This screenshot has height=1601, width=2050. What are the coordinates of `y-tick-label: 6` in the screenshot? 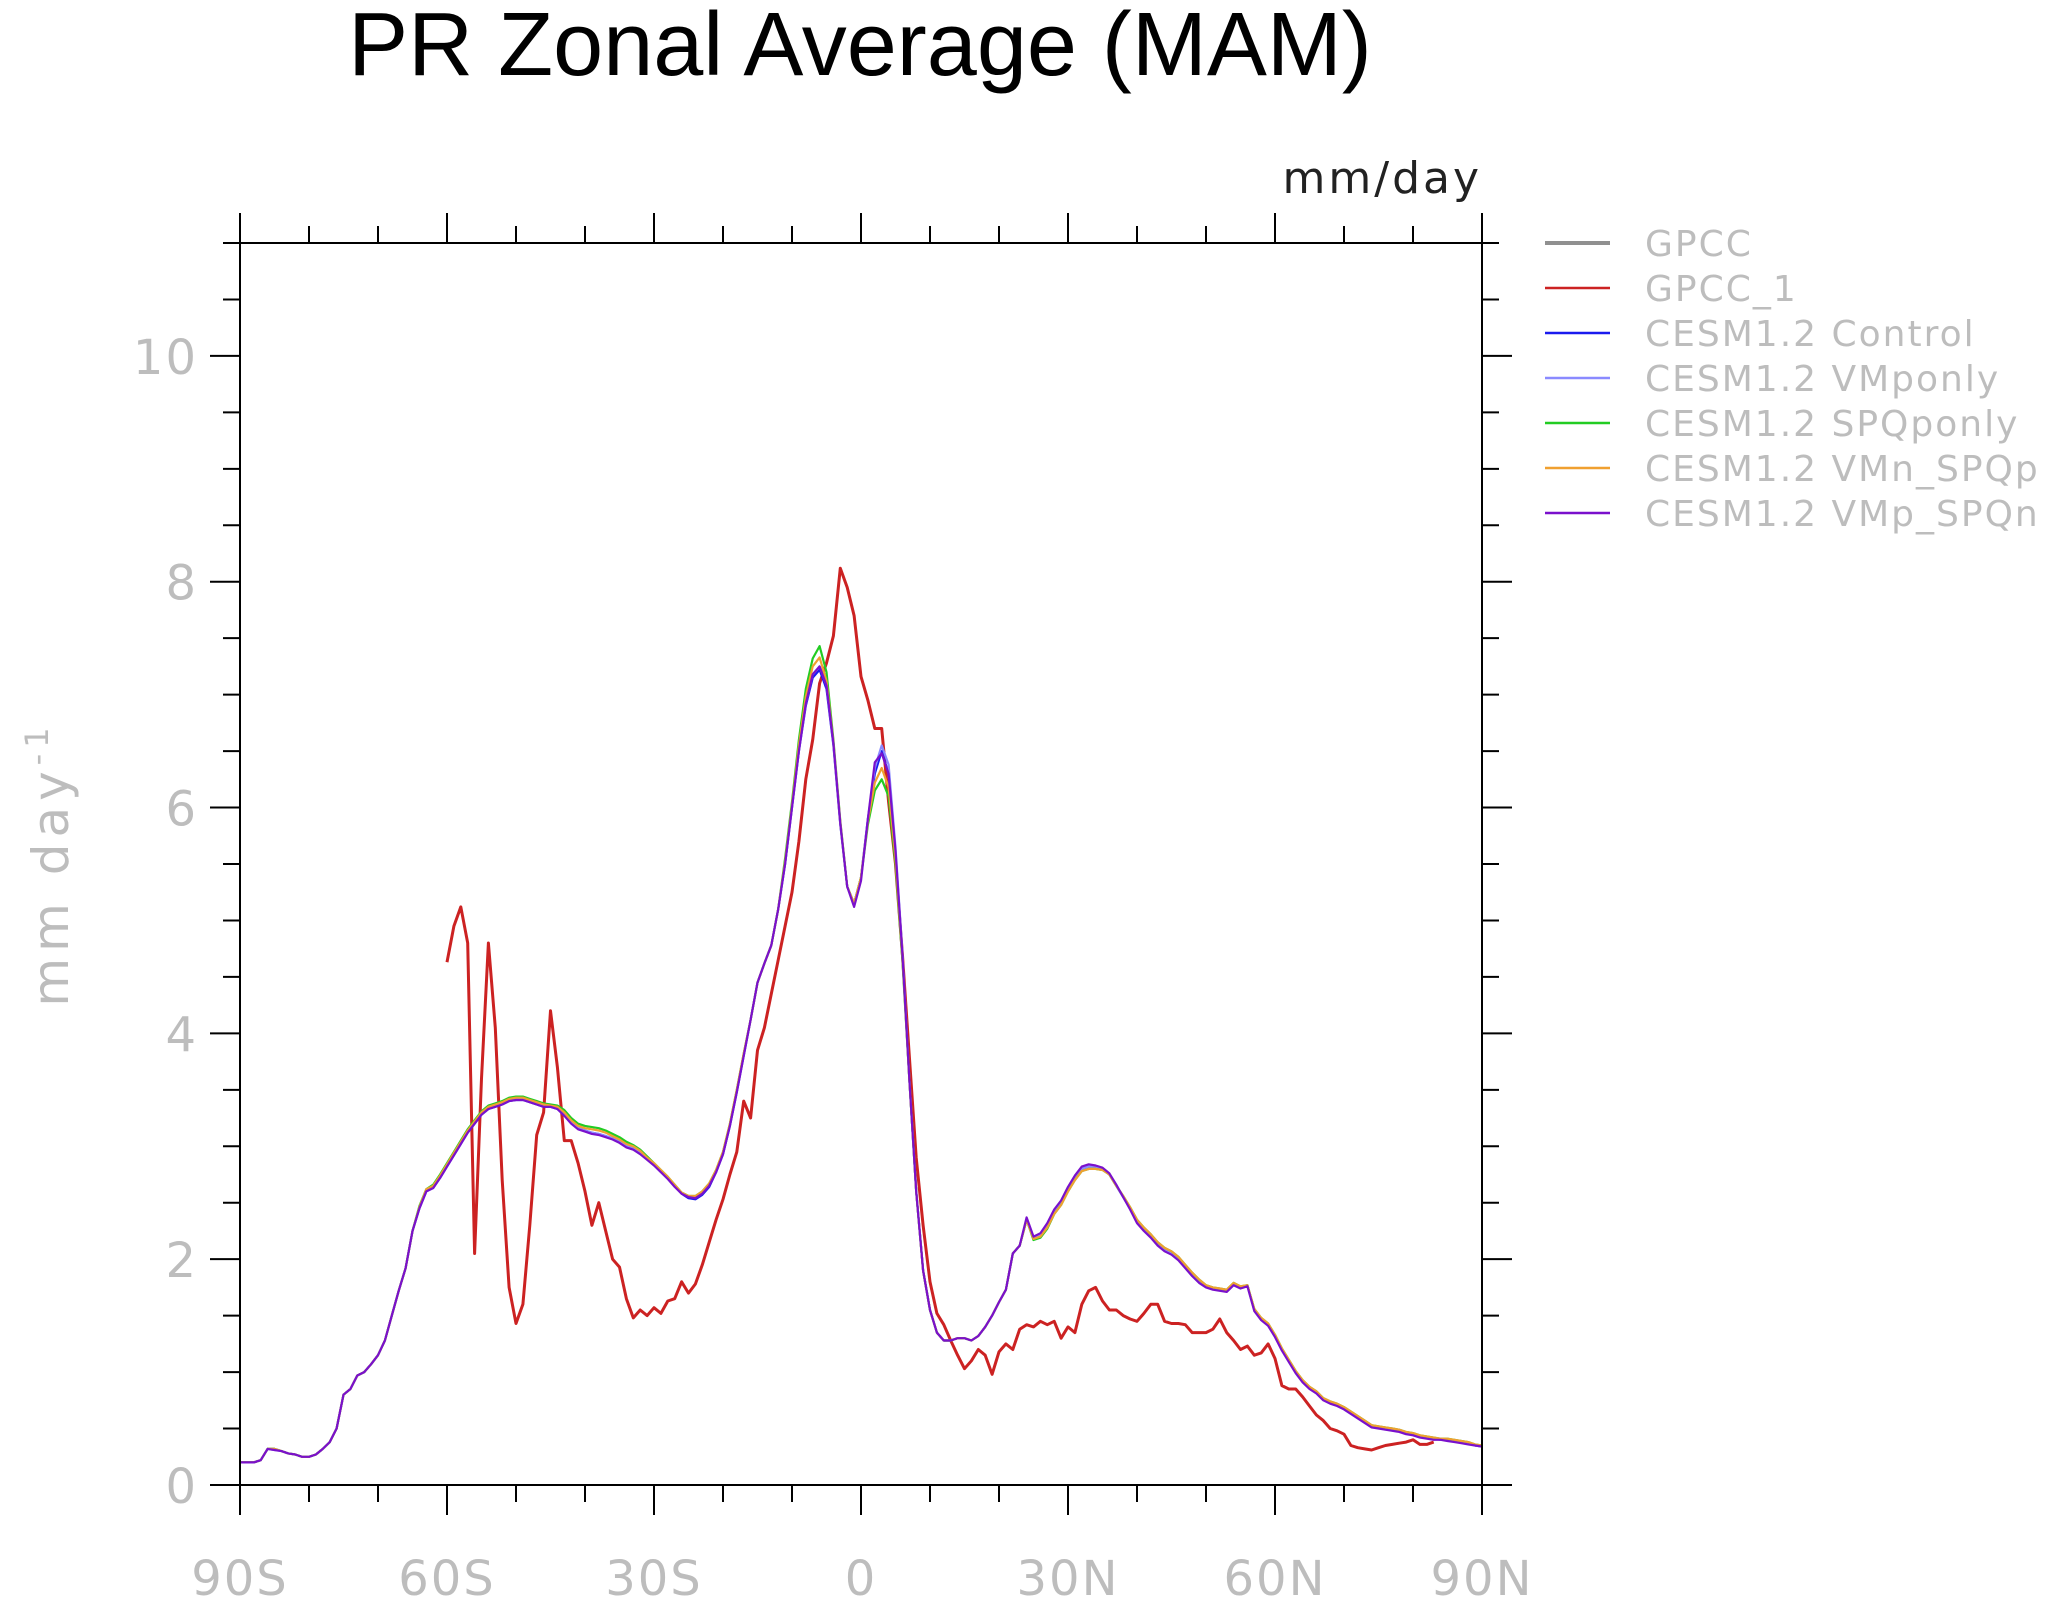 It's located at (181, 810).